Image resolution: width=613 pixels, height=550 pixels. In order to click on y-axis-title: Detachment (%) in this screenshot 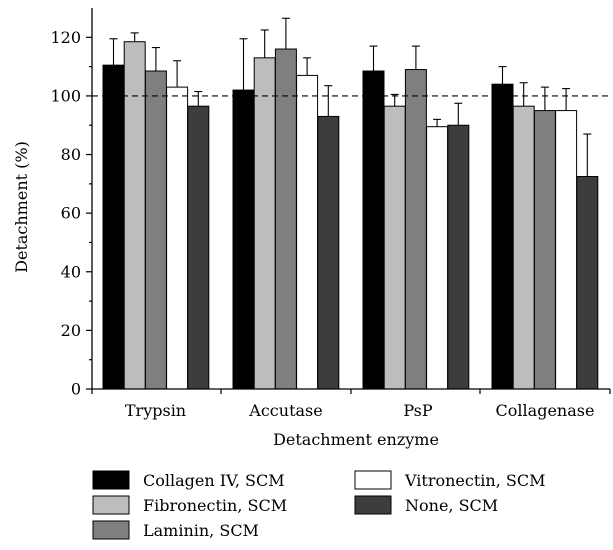, I will do `click(21, 207)`.